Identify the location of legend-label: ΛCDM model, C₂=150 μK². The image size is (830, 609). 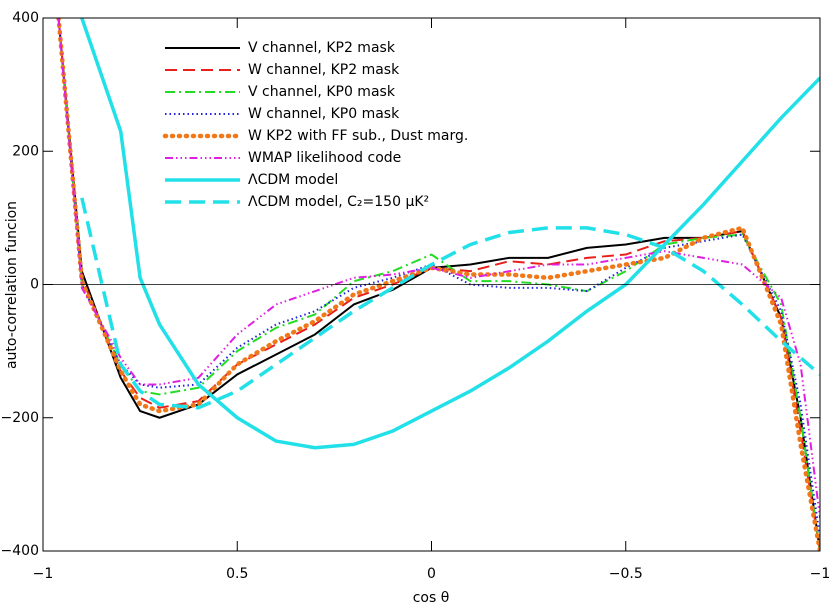
(338, 202).